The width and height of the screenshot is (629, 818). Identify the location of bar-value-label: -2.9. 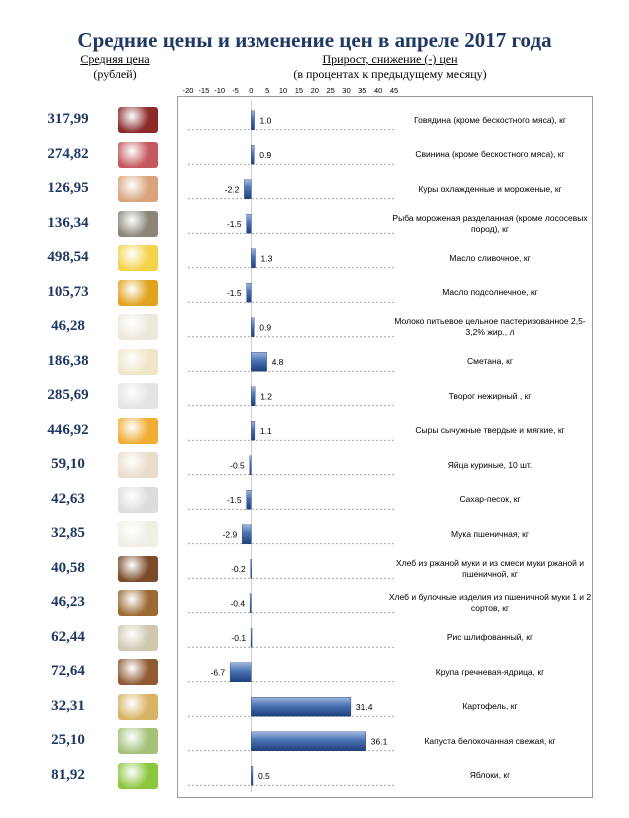
(230, 534).